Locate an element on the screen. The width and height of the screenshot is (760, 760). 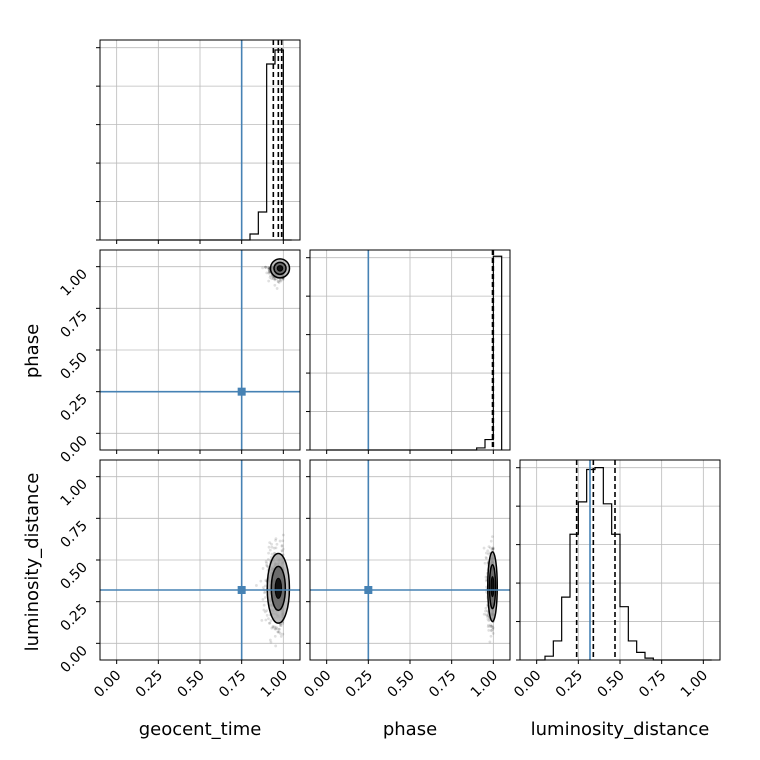
x-tick-label-geocent-time: 1.00 is located at coordinates (274, 684).